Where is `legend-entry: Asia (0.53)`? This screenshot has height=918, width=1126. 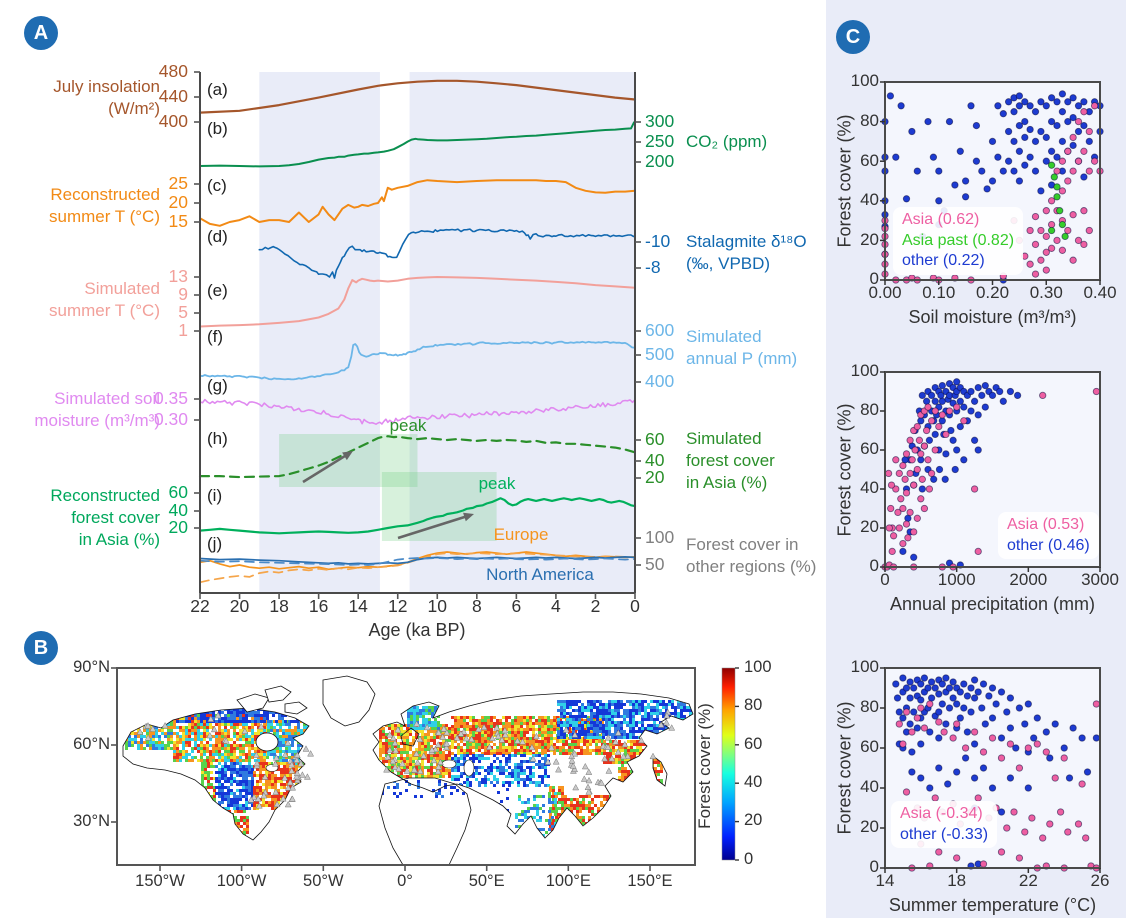
legend-entry: Asia (0.53) is located at coordinates (1046, 524).